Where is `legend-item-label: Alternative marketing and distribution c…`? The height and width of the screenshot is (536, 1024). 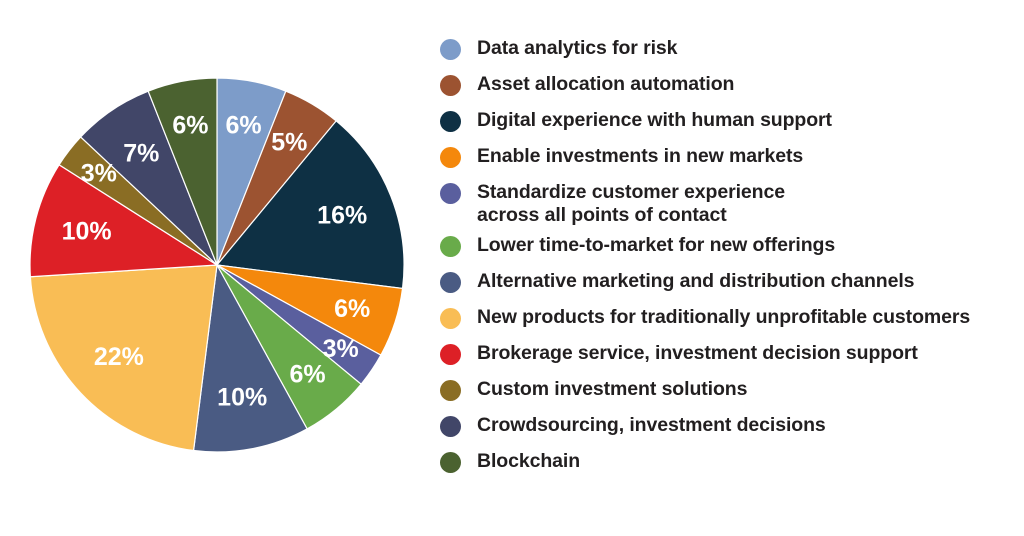
legend-item-label: Alternative marketing and distribution c… is located at coordinates (696, 280).